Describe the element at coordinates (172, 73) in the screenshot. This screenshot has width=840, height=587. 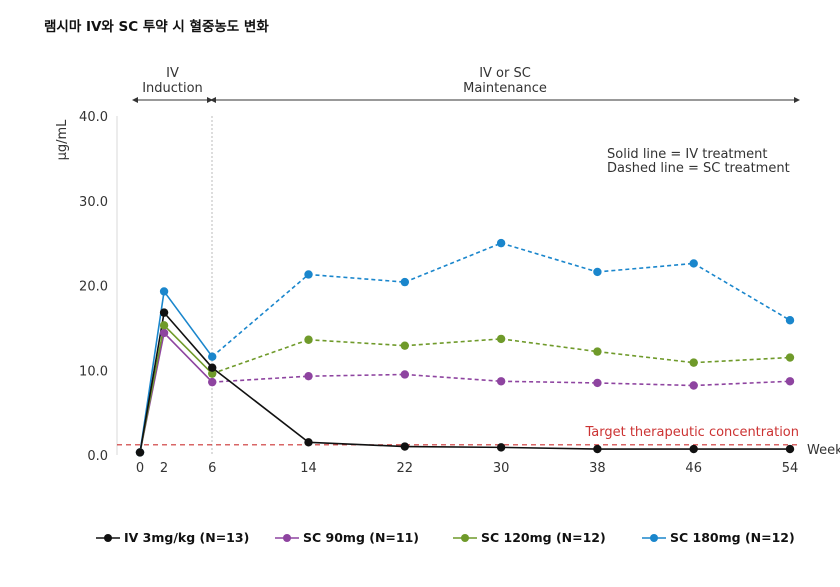
I see `phase-label: IV` at that location.